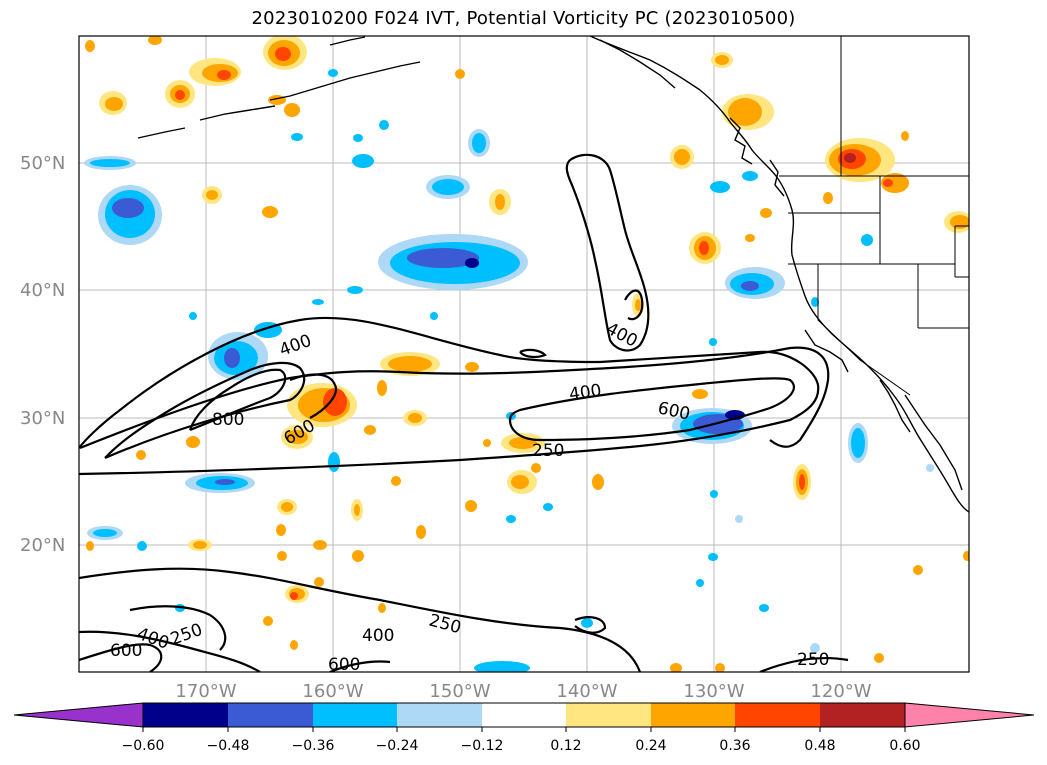 This screenshot has height=765, width=1047. I want to click on colorbar-tick-label: 0.24, so click(650, 746).